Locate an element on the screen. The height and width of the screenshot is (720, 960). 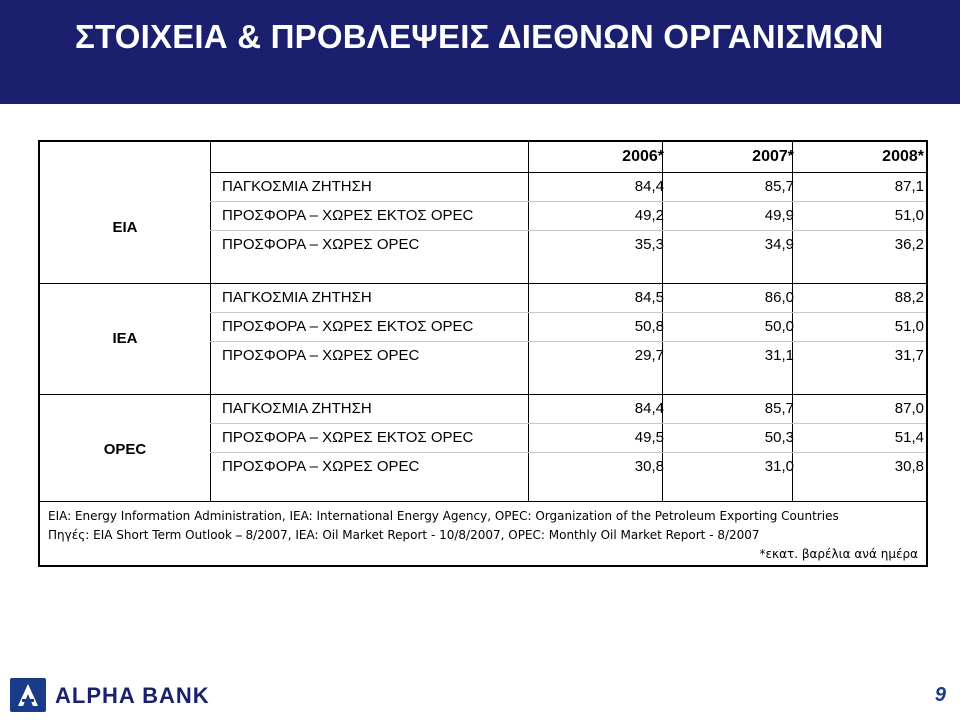
value-cell: 50,0 is located at coordinates (779, 326).